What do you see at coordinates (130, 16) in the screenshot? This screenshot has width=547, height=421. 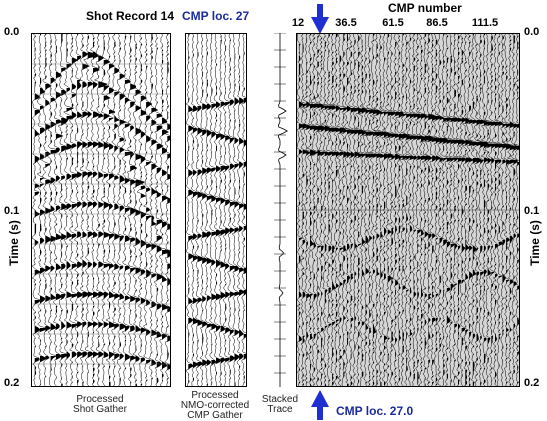 I see `shot-record-title: Shot Record 14` at bounding box center [130, 16].